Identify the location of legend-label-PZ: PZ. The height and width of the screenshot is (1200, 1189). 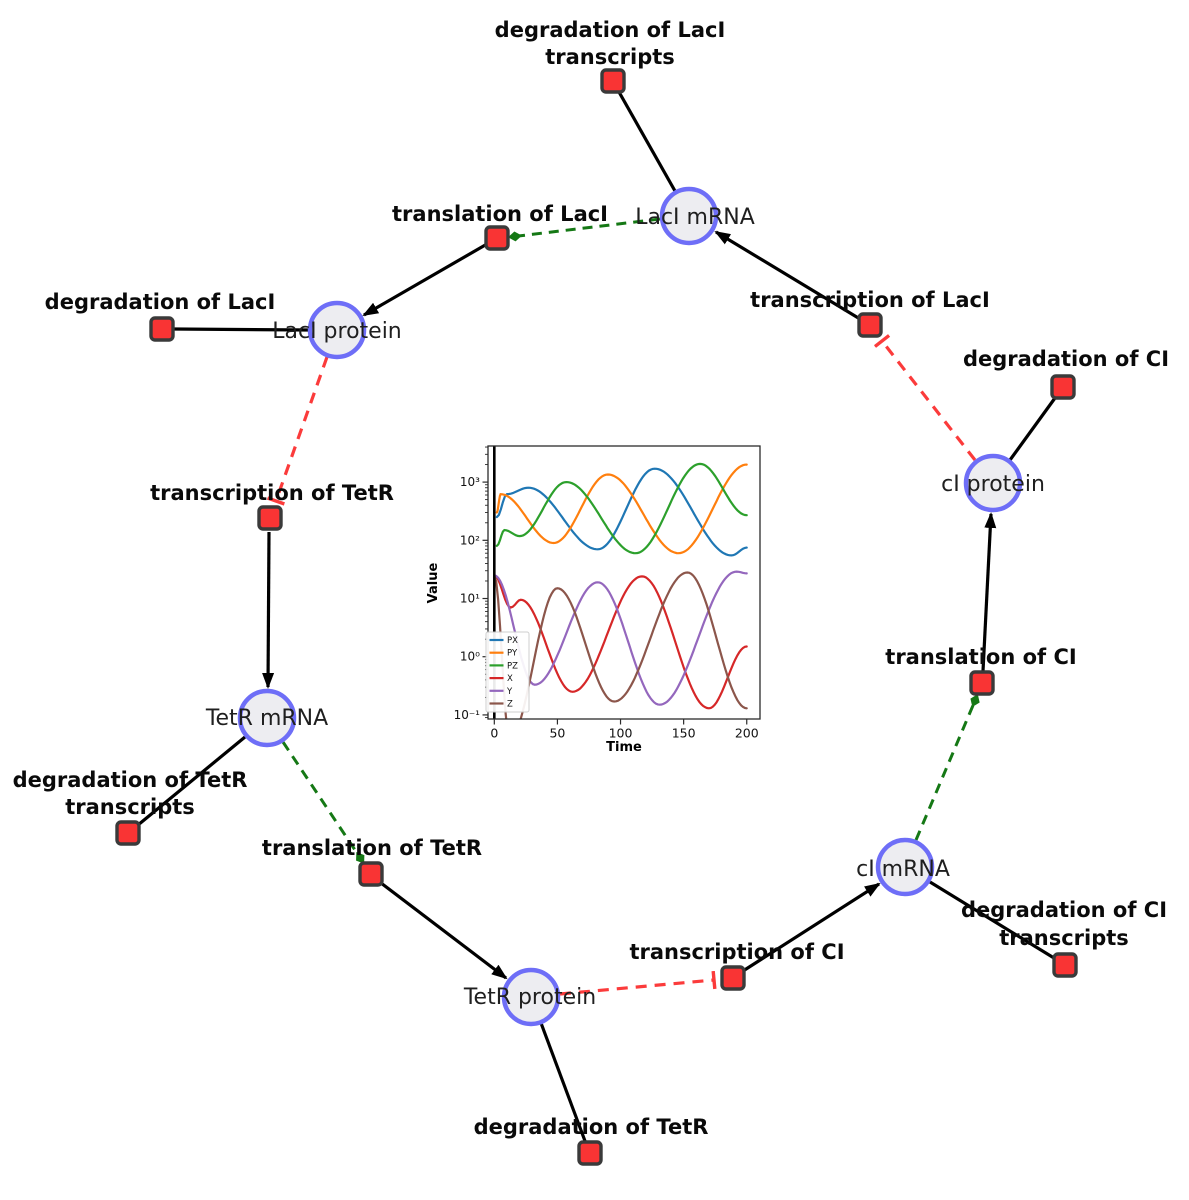
(512, 666).